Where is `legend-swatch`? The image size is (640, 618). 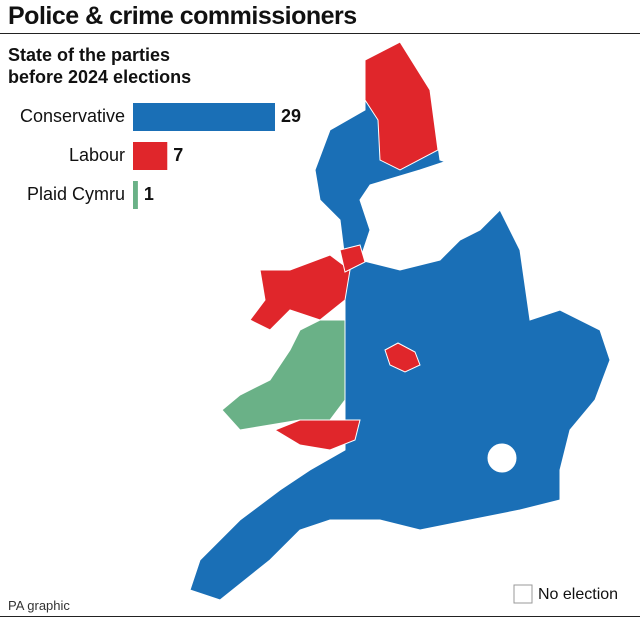 legend-swatch is located at coordinates (523, 594).